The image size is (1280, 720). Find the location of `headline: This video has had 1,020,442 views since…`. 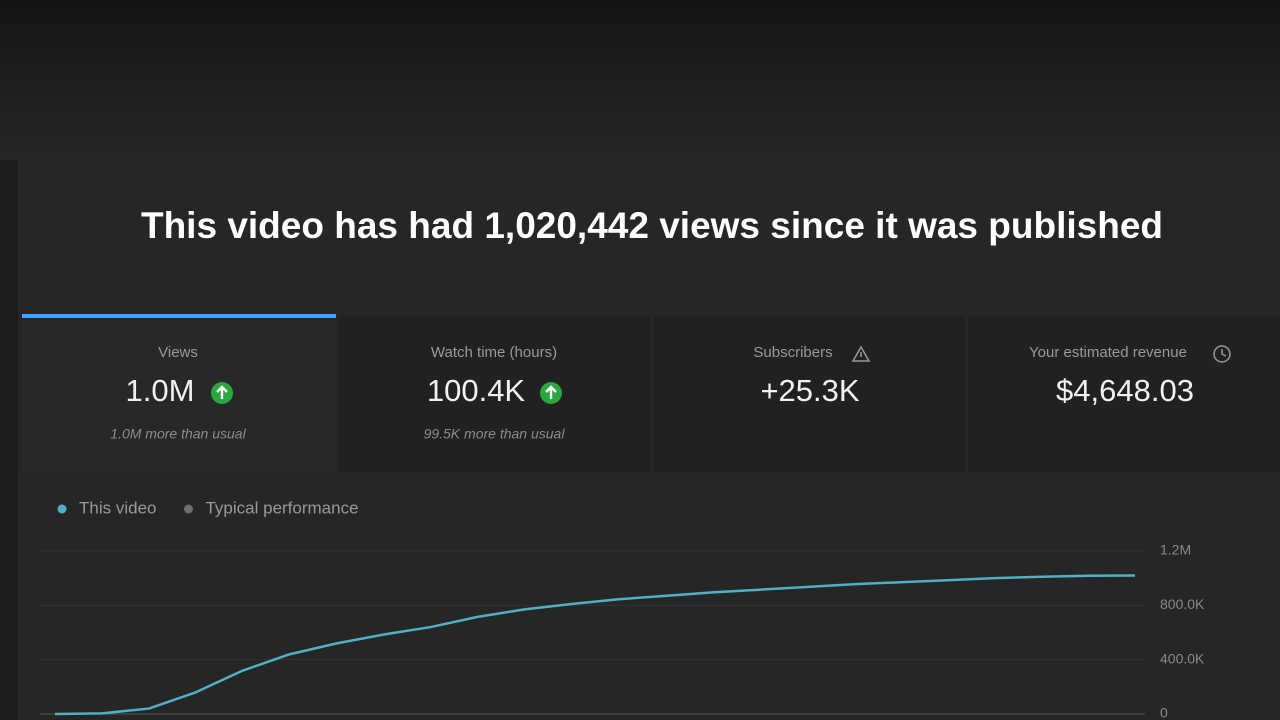

headline: This video has had 1,020,442 views since… is located at coordinates (652, 225).